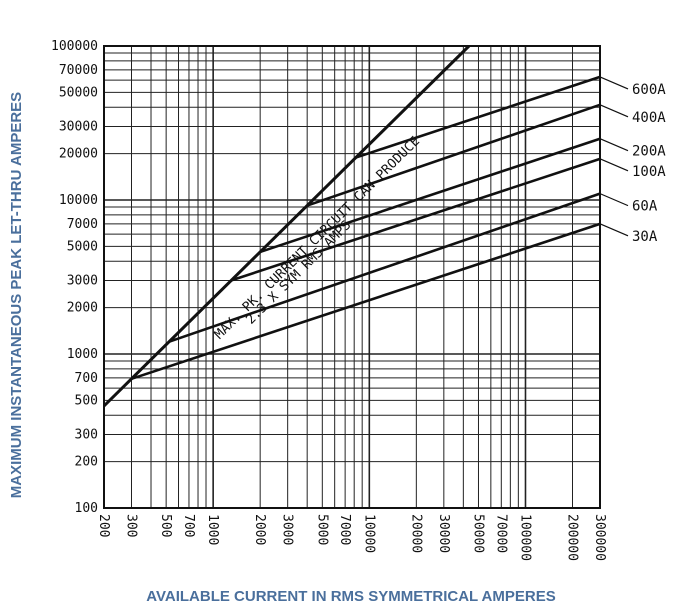 The width and height of the screenshot is (691, 610). What do you see at coordinates (477, 533) in the screenshot?
I see `x-tick-label: 50000` at bounding box center [477, 533].